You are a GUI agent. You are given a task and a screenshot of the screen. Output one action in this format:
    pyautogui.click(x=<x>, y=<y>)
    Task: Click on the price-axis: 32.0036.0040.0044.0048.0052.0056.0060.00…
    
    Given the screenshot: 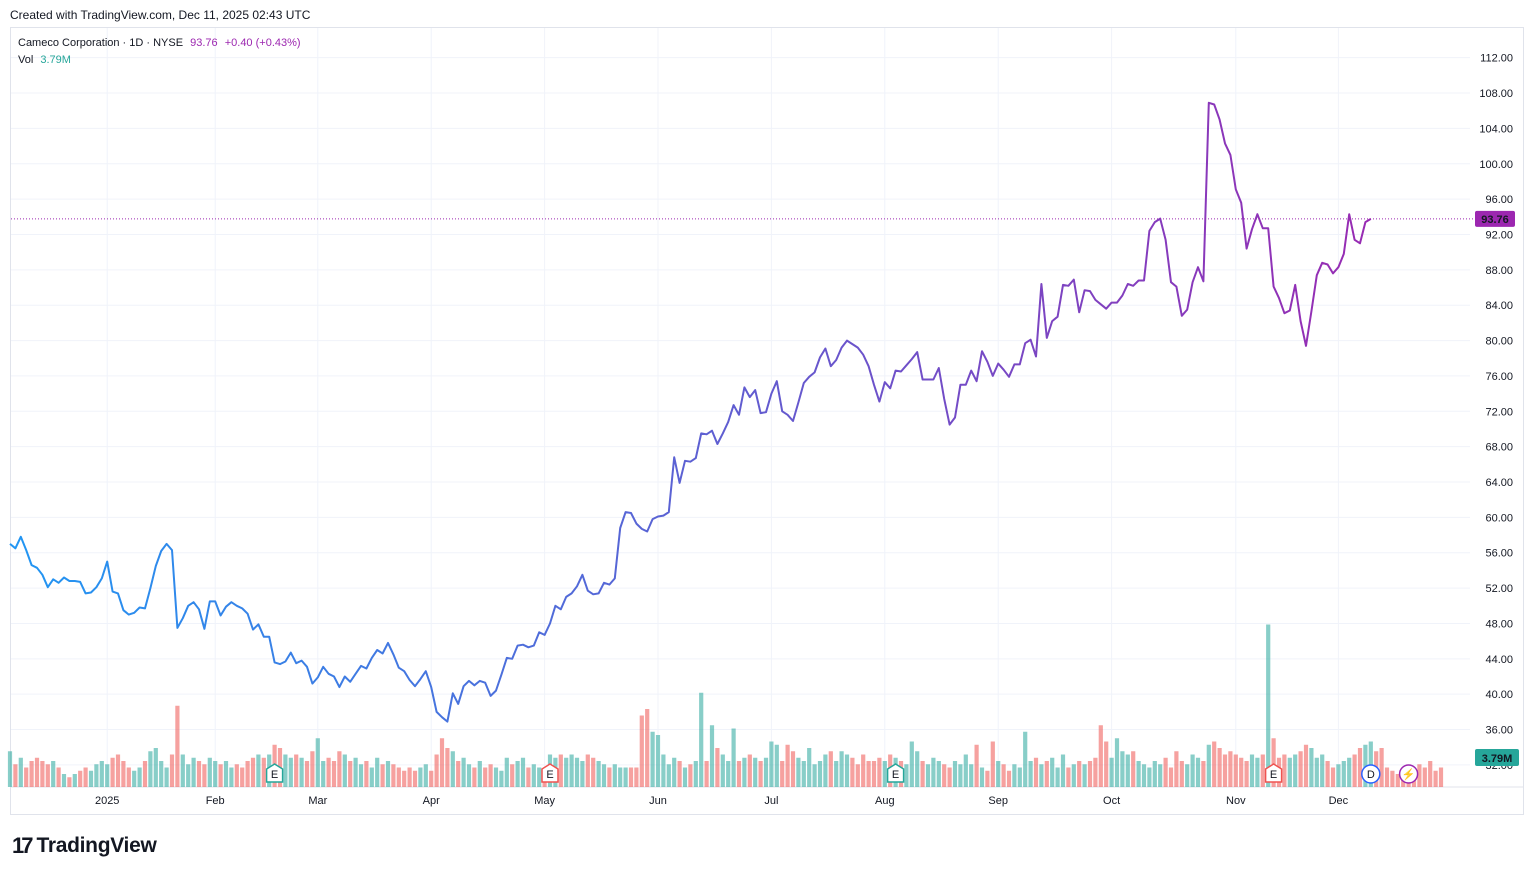 What is the action you would take?
    pyautogui.click(x=1496, y=412)
    